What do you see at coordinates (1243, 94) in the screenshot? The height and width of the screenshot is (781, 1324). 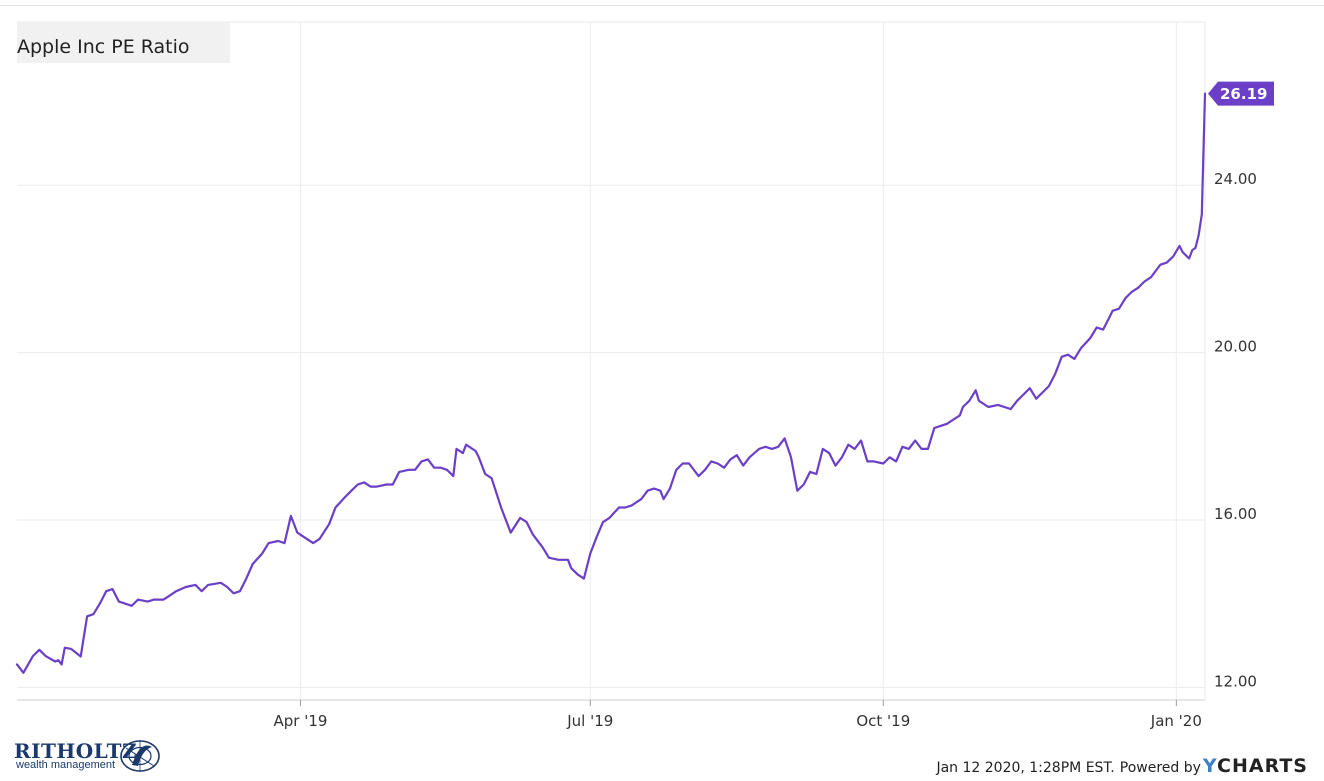 I see `last-value-label: 26.19` at bounding box center [1243, 94].